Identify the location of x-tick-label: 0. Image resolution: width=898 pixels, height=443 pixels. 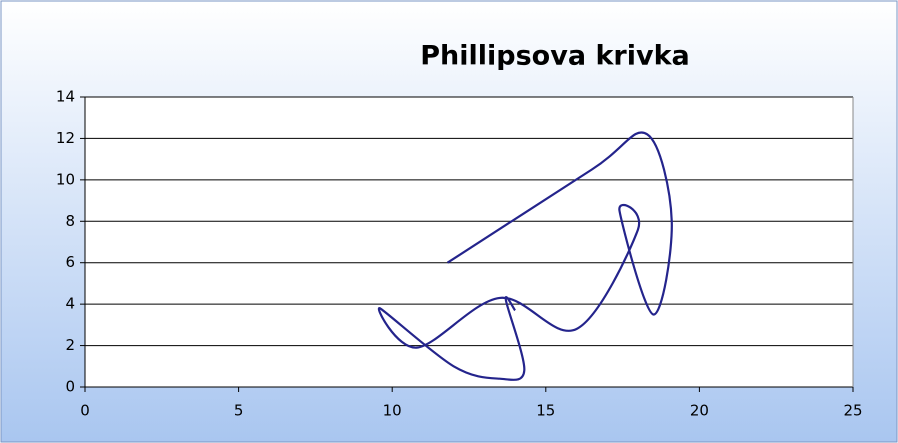
(85, 411).